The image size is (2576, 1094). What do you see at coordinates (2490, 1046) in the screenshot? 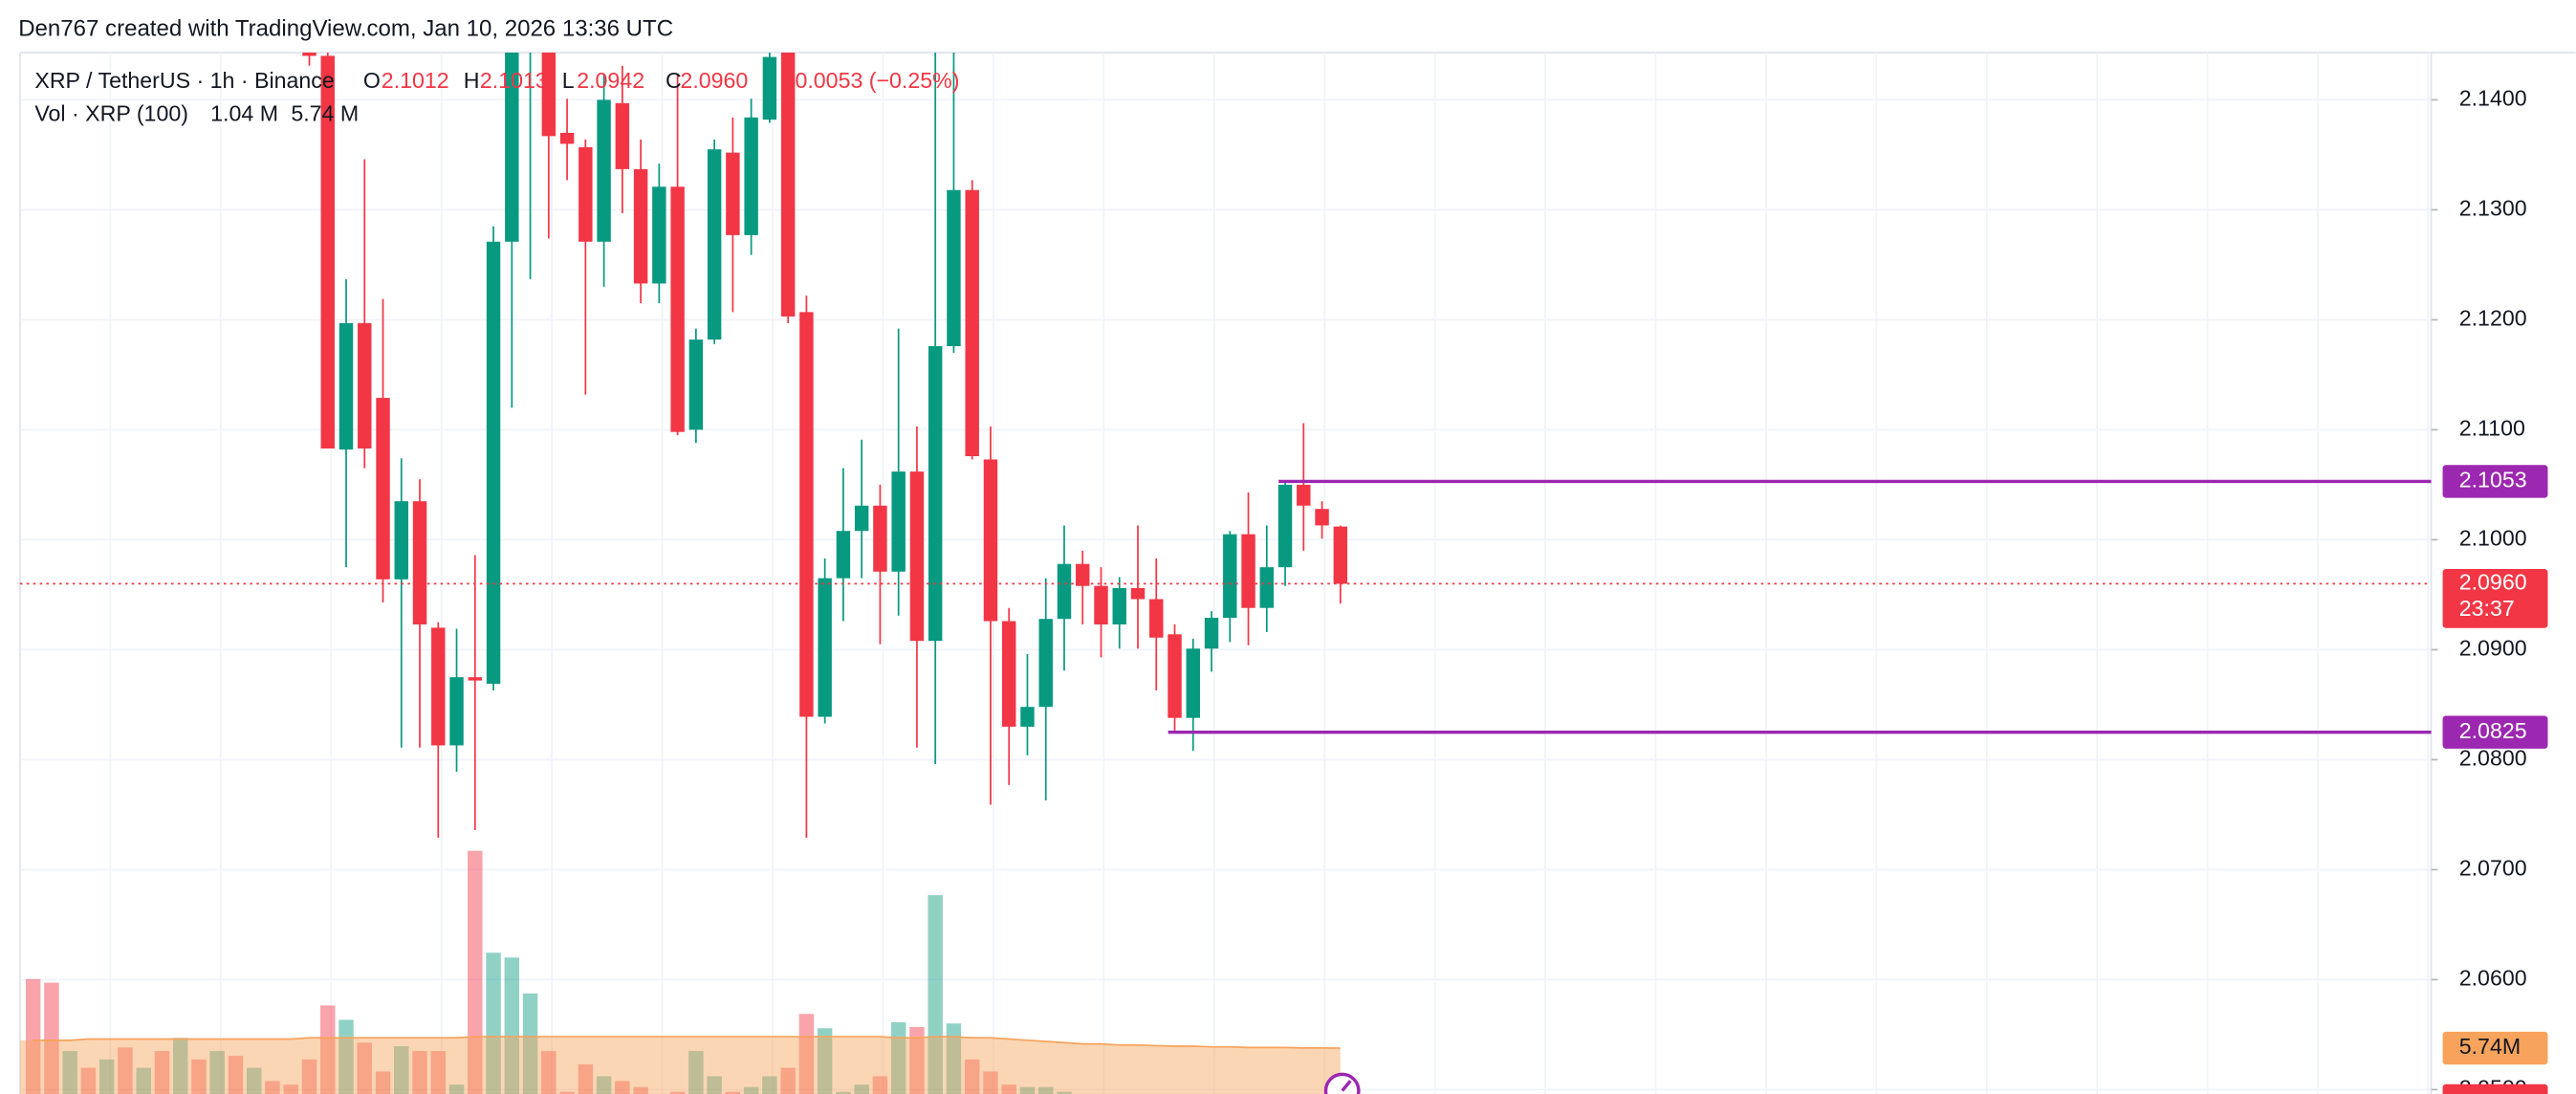
I see `volume-ma-axis-label: 5.74M` at bounding box center [2490, 1046].